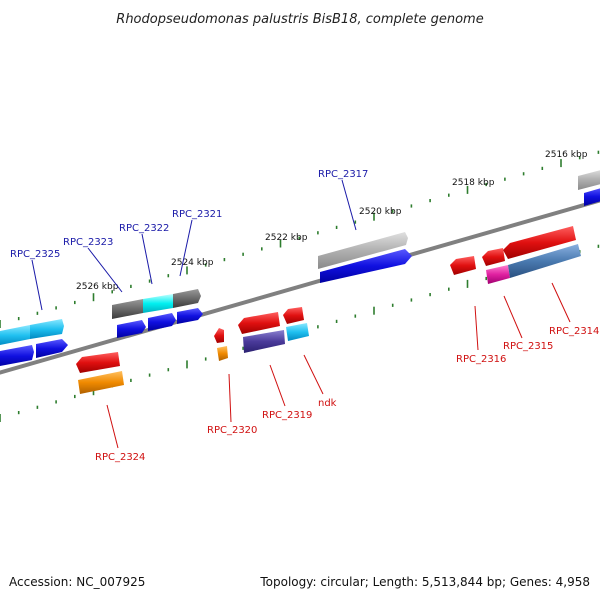 This screenshot has width=600, height=600. What do you see at coordinates (197, 214) in the screenshot?
I see `label-rpc-2321: RPC_2321` at bounding box center [197, 214].